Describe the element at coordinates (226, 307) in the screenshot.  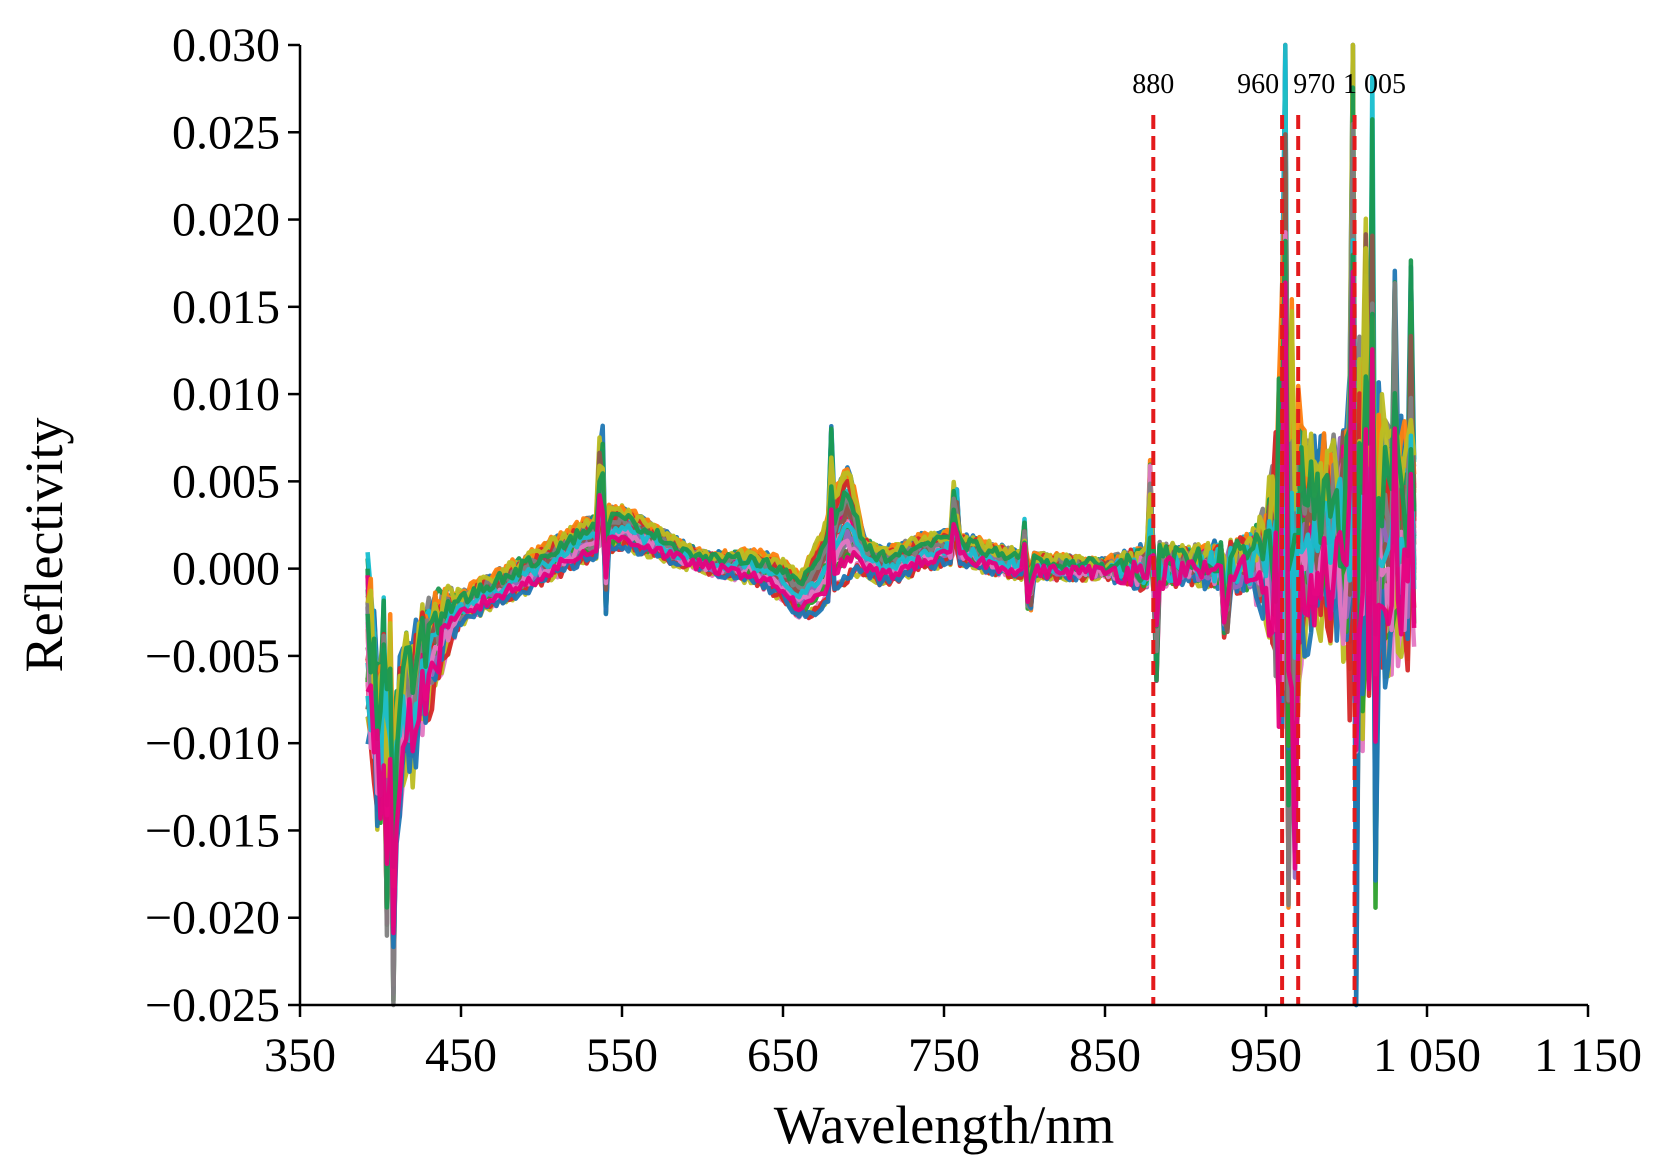
I see `y-tick-label: 0.015` at that location.